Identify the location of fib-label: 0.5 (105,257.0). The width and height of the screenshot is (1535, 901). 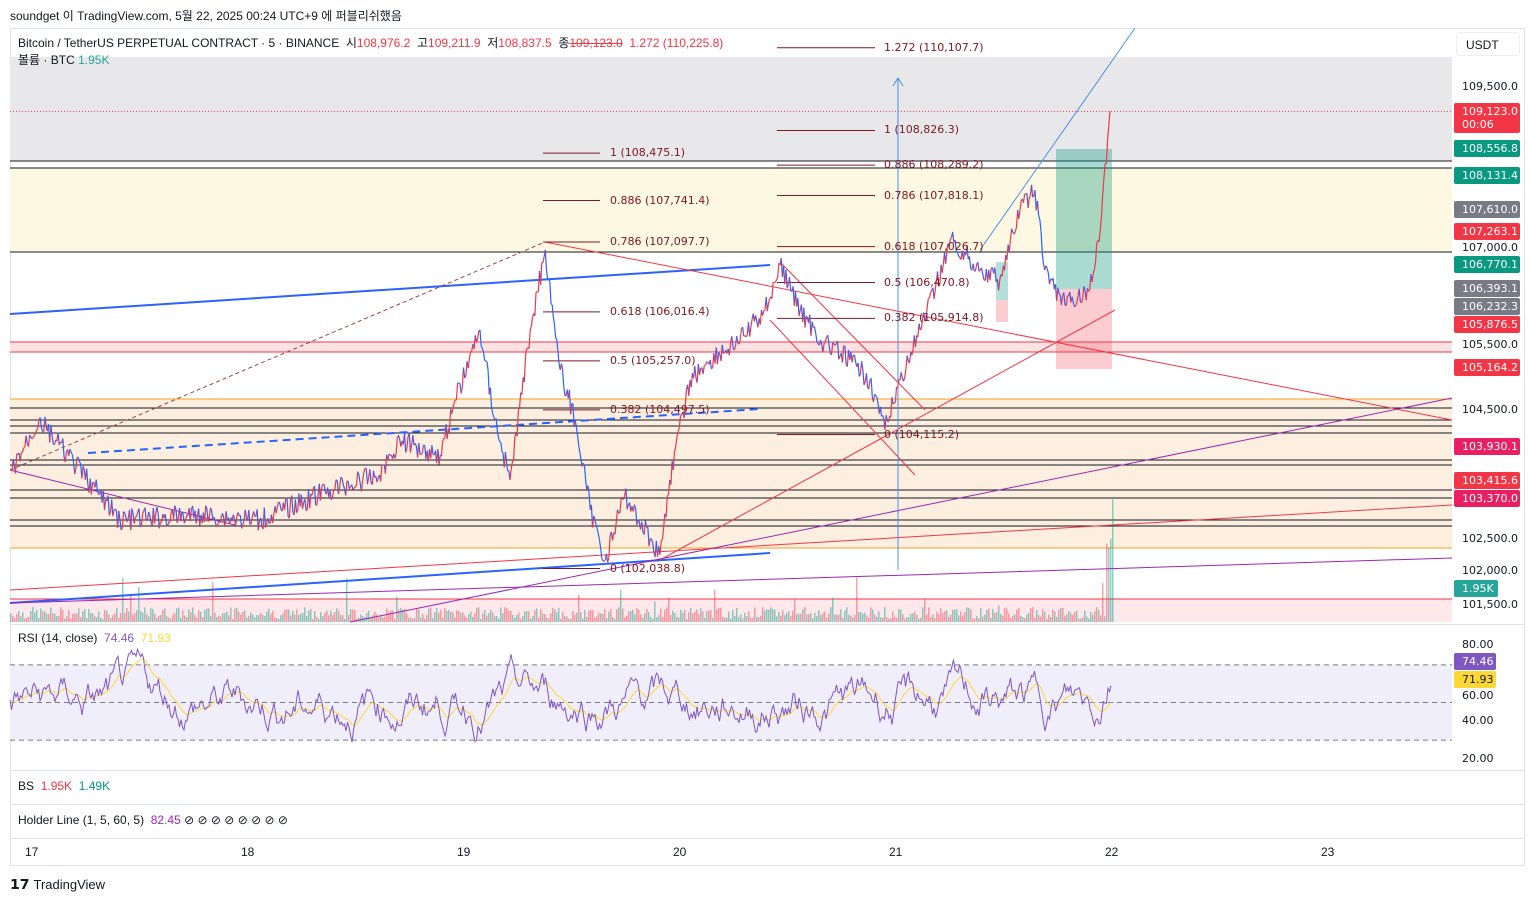
(653, 360).